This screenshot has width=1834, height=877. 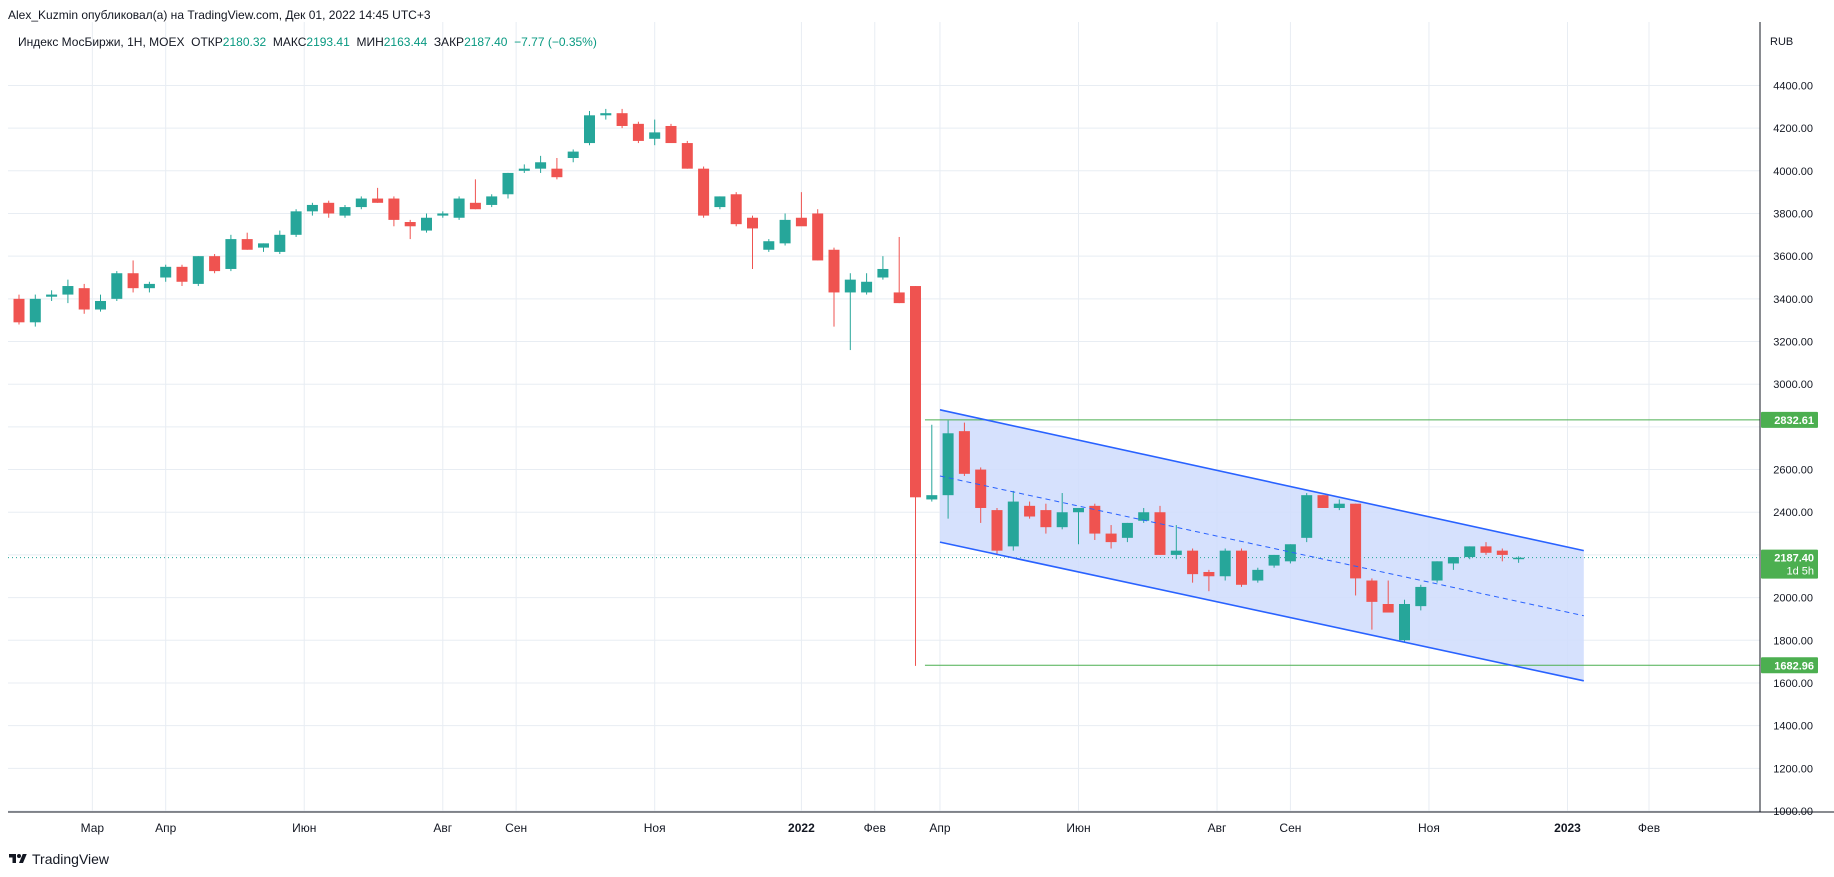 I want to click on level-low-badge: 1682.96, so click(x=1789, y=665).